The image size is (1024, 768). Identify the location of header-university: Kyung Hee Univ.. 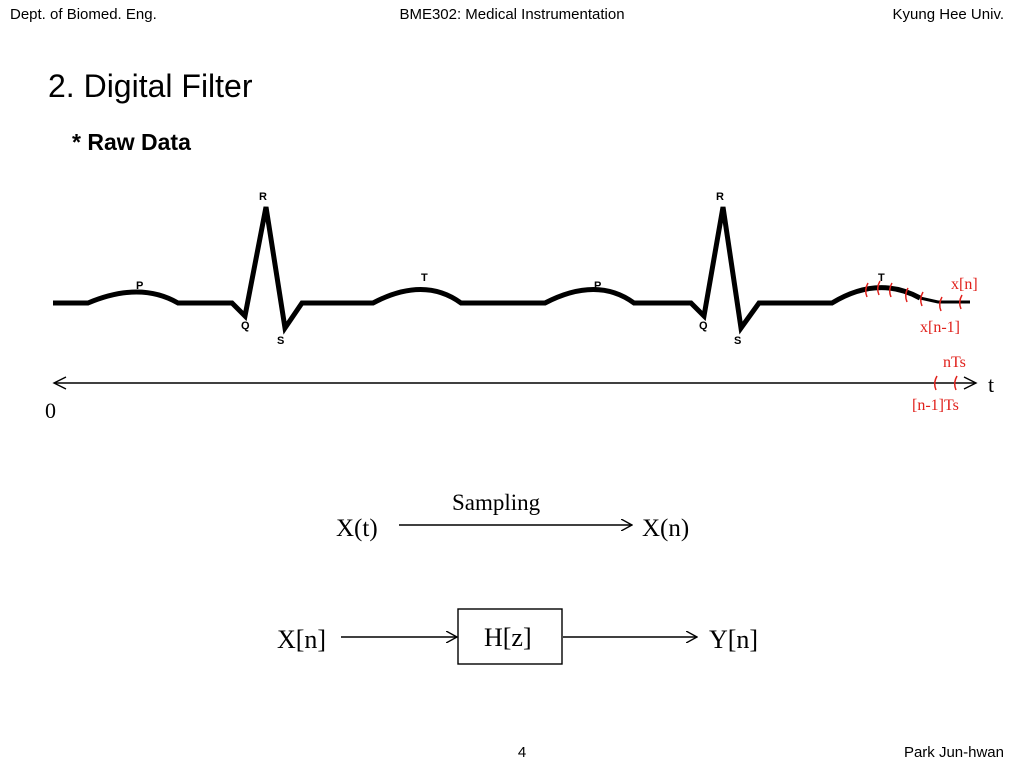
(948, 14).